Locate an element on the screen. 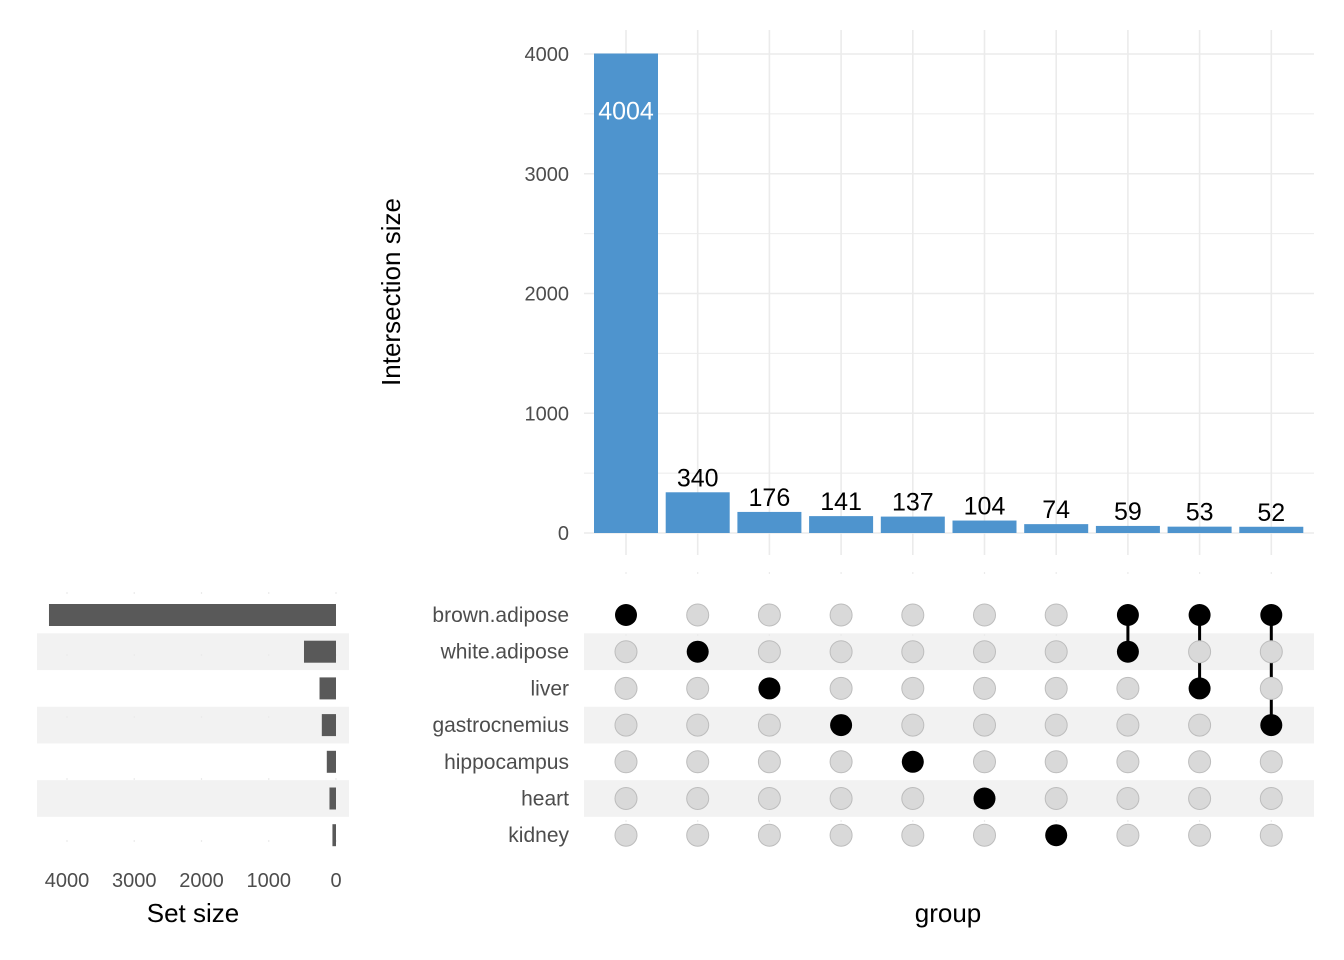 The width and height of the screenshot is (1344, 960). set-label: white.adipose is located at coordinates (504, 652).